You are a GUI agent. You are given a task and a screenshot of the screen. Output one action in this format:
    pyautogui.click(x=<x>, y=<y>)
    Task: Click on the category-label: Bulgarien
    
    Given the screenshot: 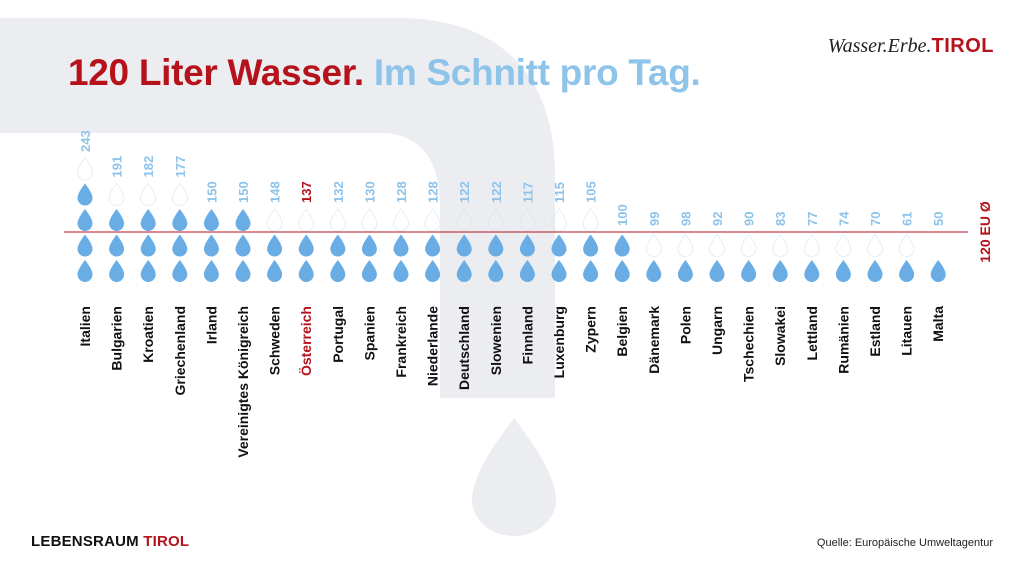 What is the action you would take?
    pyautogui.click(x=117, y=338)
    